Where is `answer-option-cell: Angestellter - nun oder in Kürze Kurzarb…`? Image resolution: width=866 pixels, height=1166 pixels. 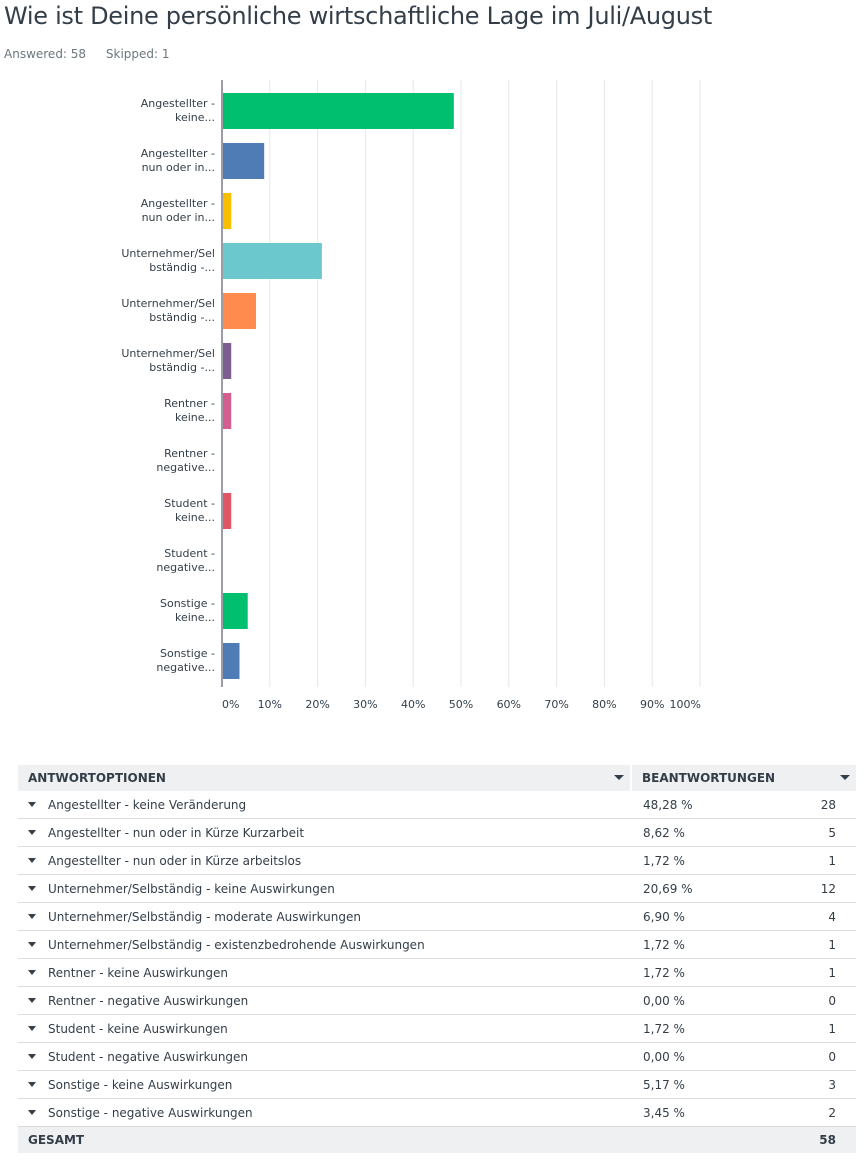
answer-option-cell: Angestellter - nun oder in Kürze Kurzarb… is located at coordinates (324, 832).